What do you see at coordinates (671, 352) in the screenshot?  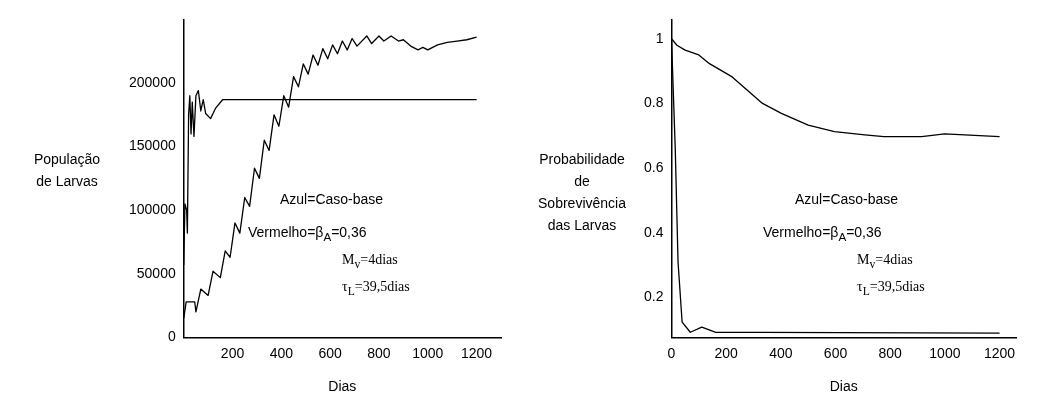 I see `x-tick-label: 0` at bounding box center [671, 352].